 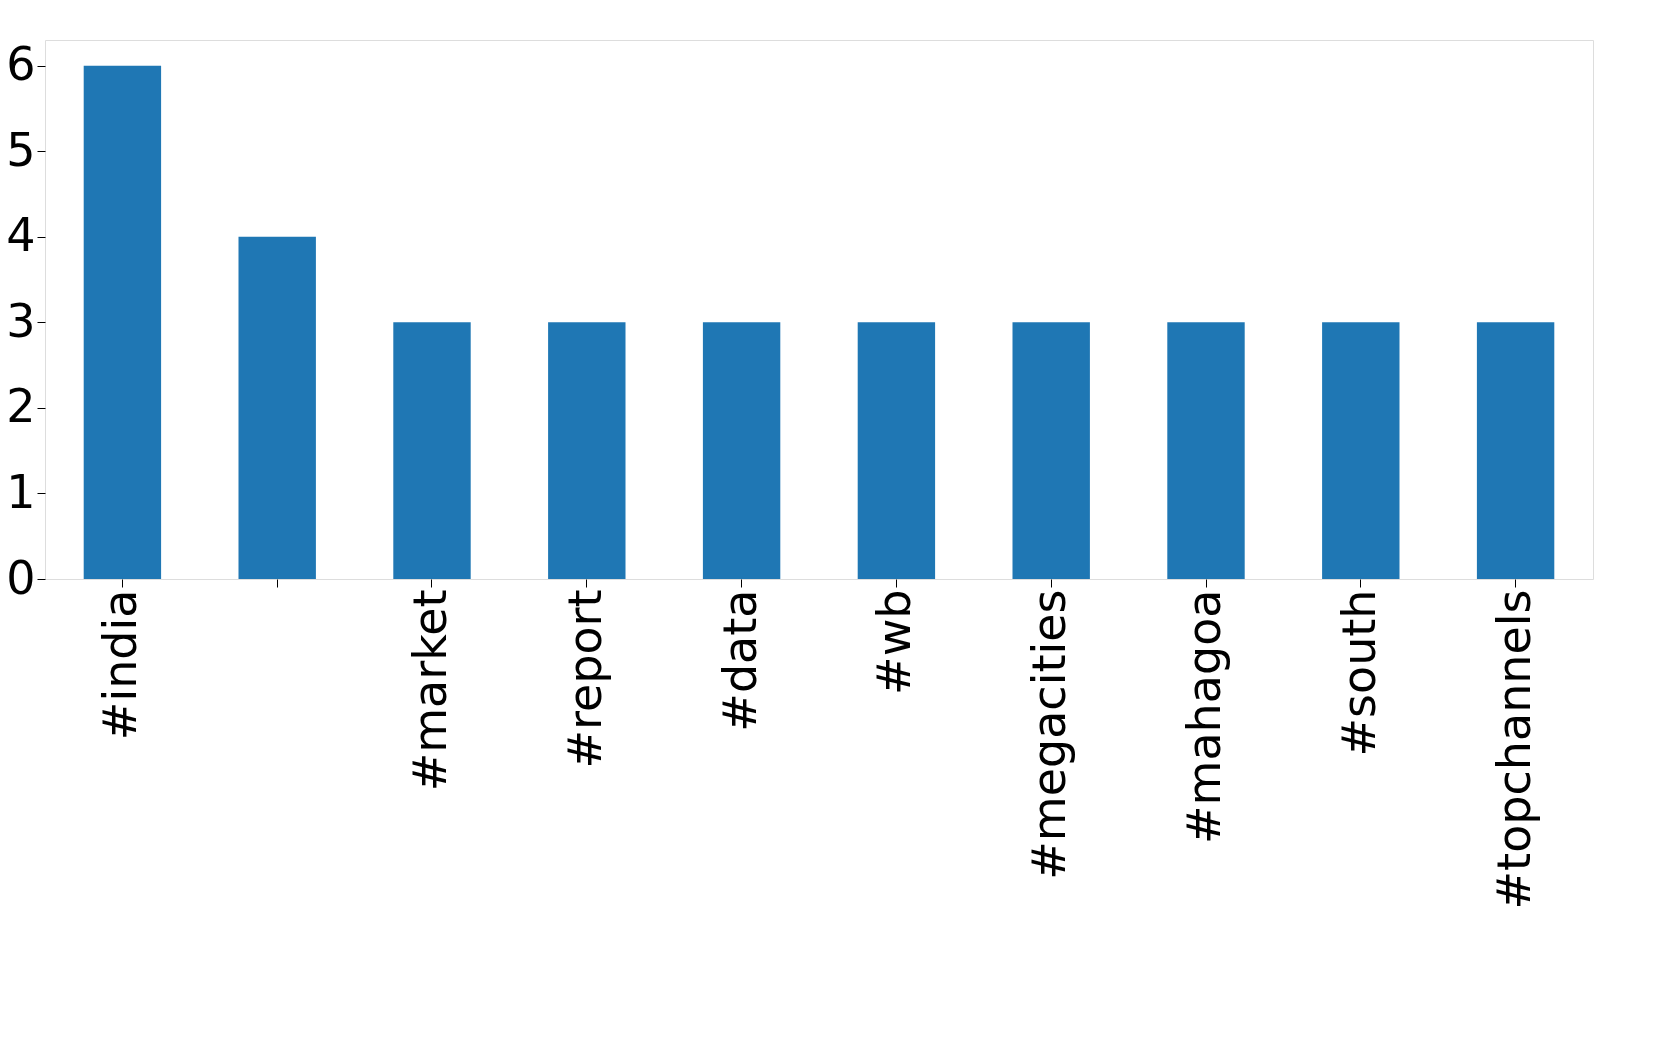 I want to click on x-tick-label: #report, so click(x=584, y=679).